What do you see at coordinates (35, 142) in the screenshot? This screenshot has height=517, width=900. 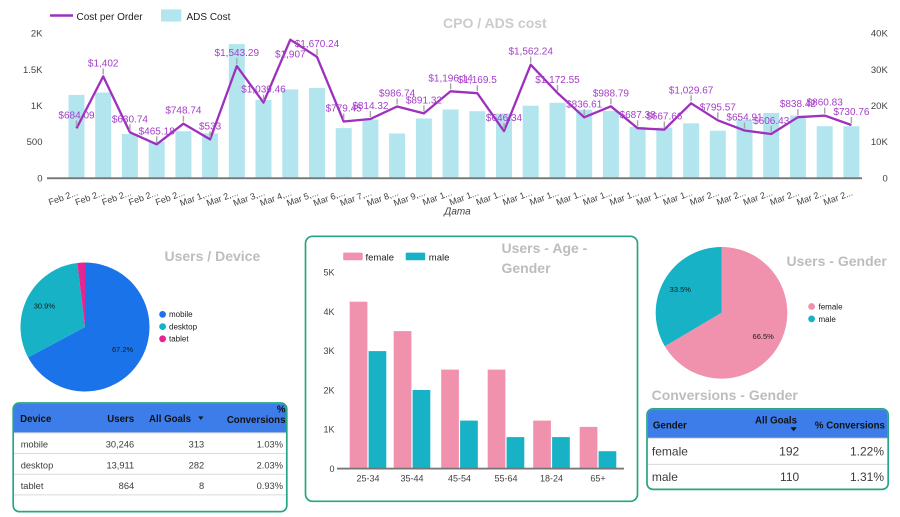 I see `svg-text: 500` at bounding box center [35, 142].